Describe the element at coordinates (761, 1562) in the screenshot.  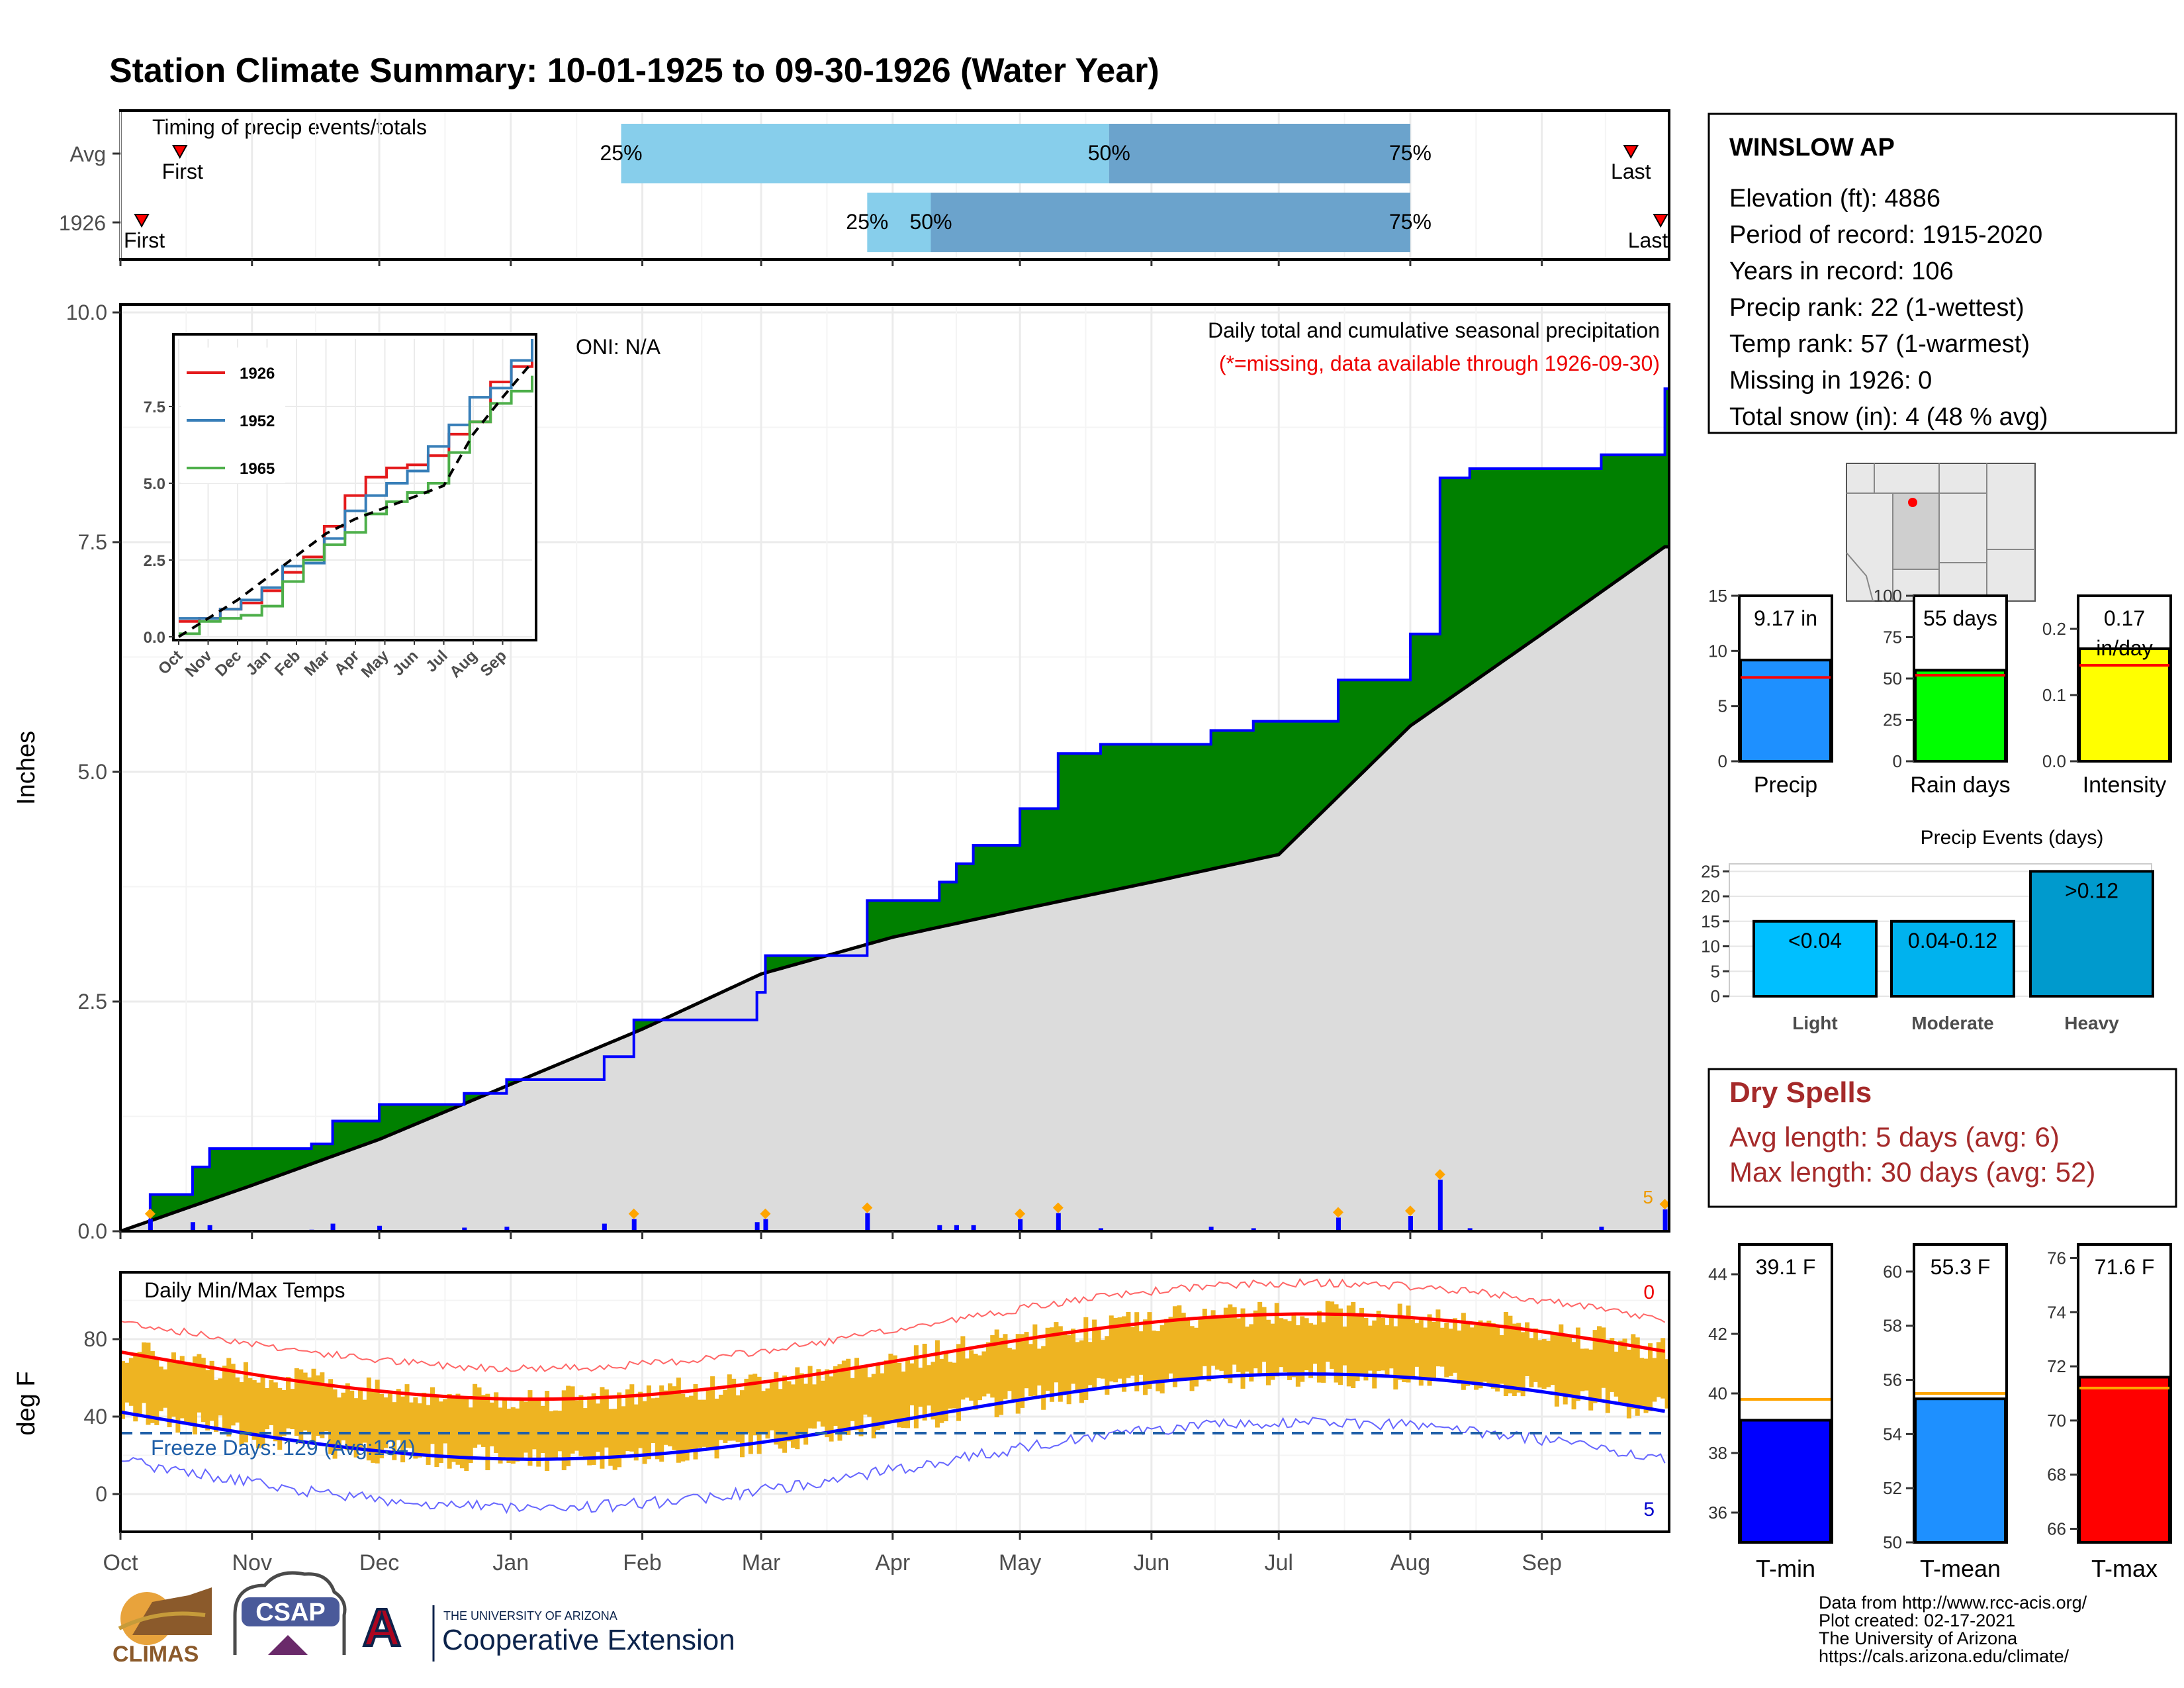
I see `month-label: Mar` at that location.